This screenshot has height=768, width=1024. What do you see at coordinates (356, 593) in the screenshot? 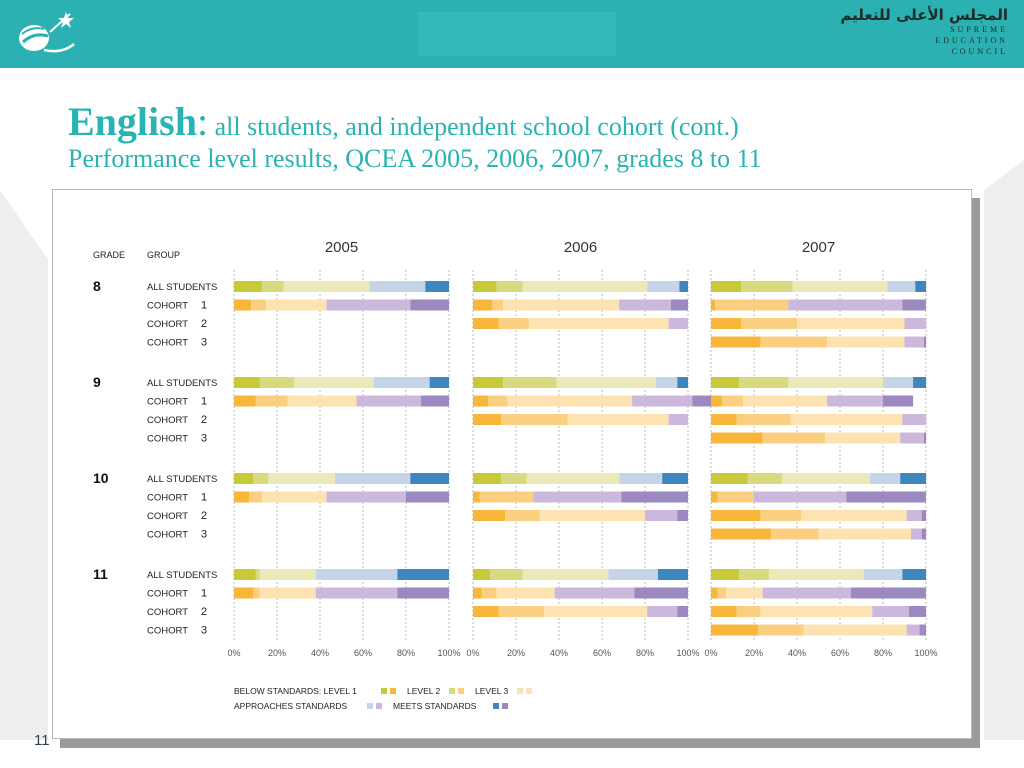
I see `bar-segment-grade-11-1-2005-approaches` at bounding box center [356, 593].